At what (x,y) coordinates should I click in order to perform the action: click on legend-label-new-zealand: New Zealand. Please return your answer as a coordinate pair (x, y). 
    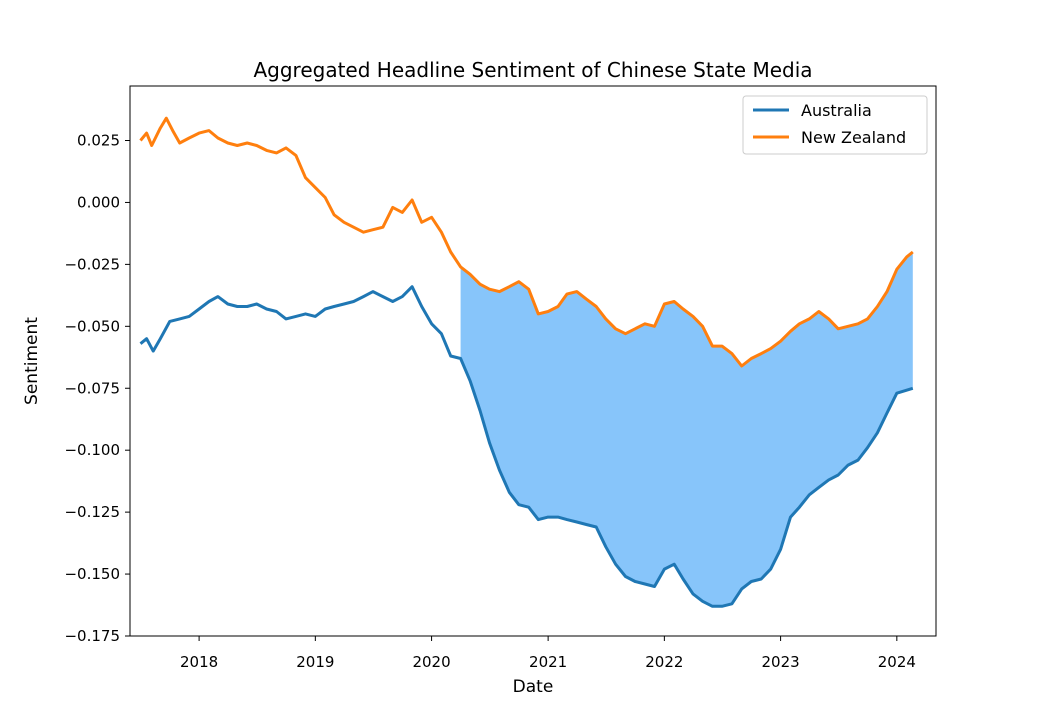
    Looking at the image, I should click on (853, 137).